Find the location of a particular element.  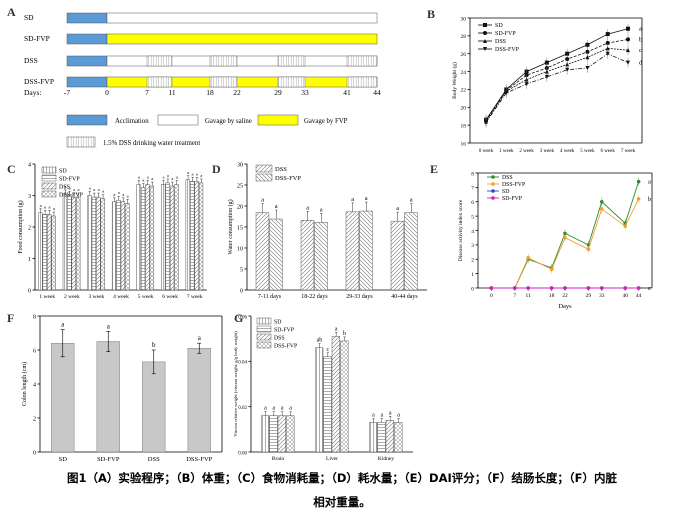

series-line is located at coordinates (557, 74).